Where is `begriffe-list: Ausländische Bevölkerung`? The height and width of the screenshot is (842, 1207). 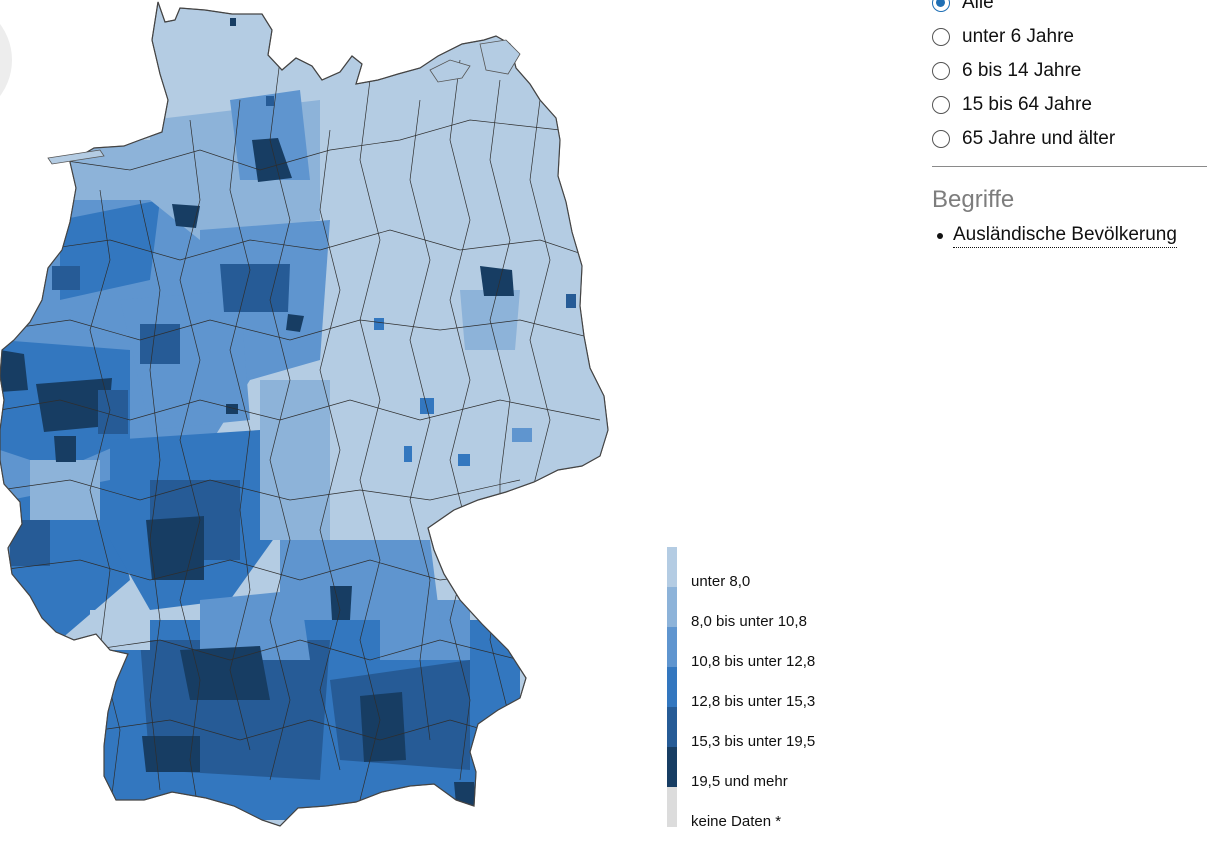 begriffe-list: Ausländische Bevölkerung is located at coordinates (1054, 236).